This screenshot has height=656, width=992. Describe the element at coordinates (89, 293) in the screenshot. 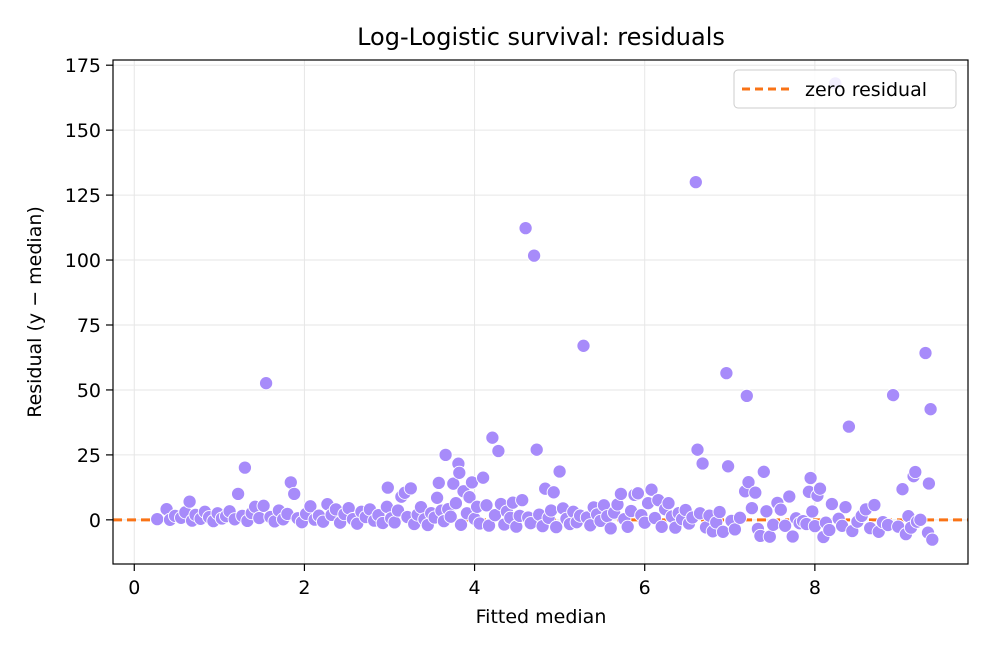

I see `y-axis-ticks: 0 25 50 75 100 125 150 175` at that location.